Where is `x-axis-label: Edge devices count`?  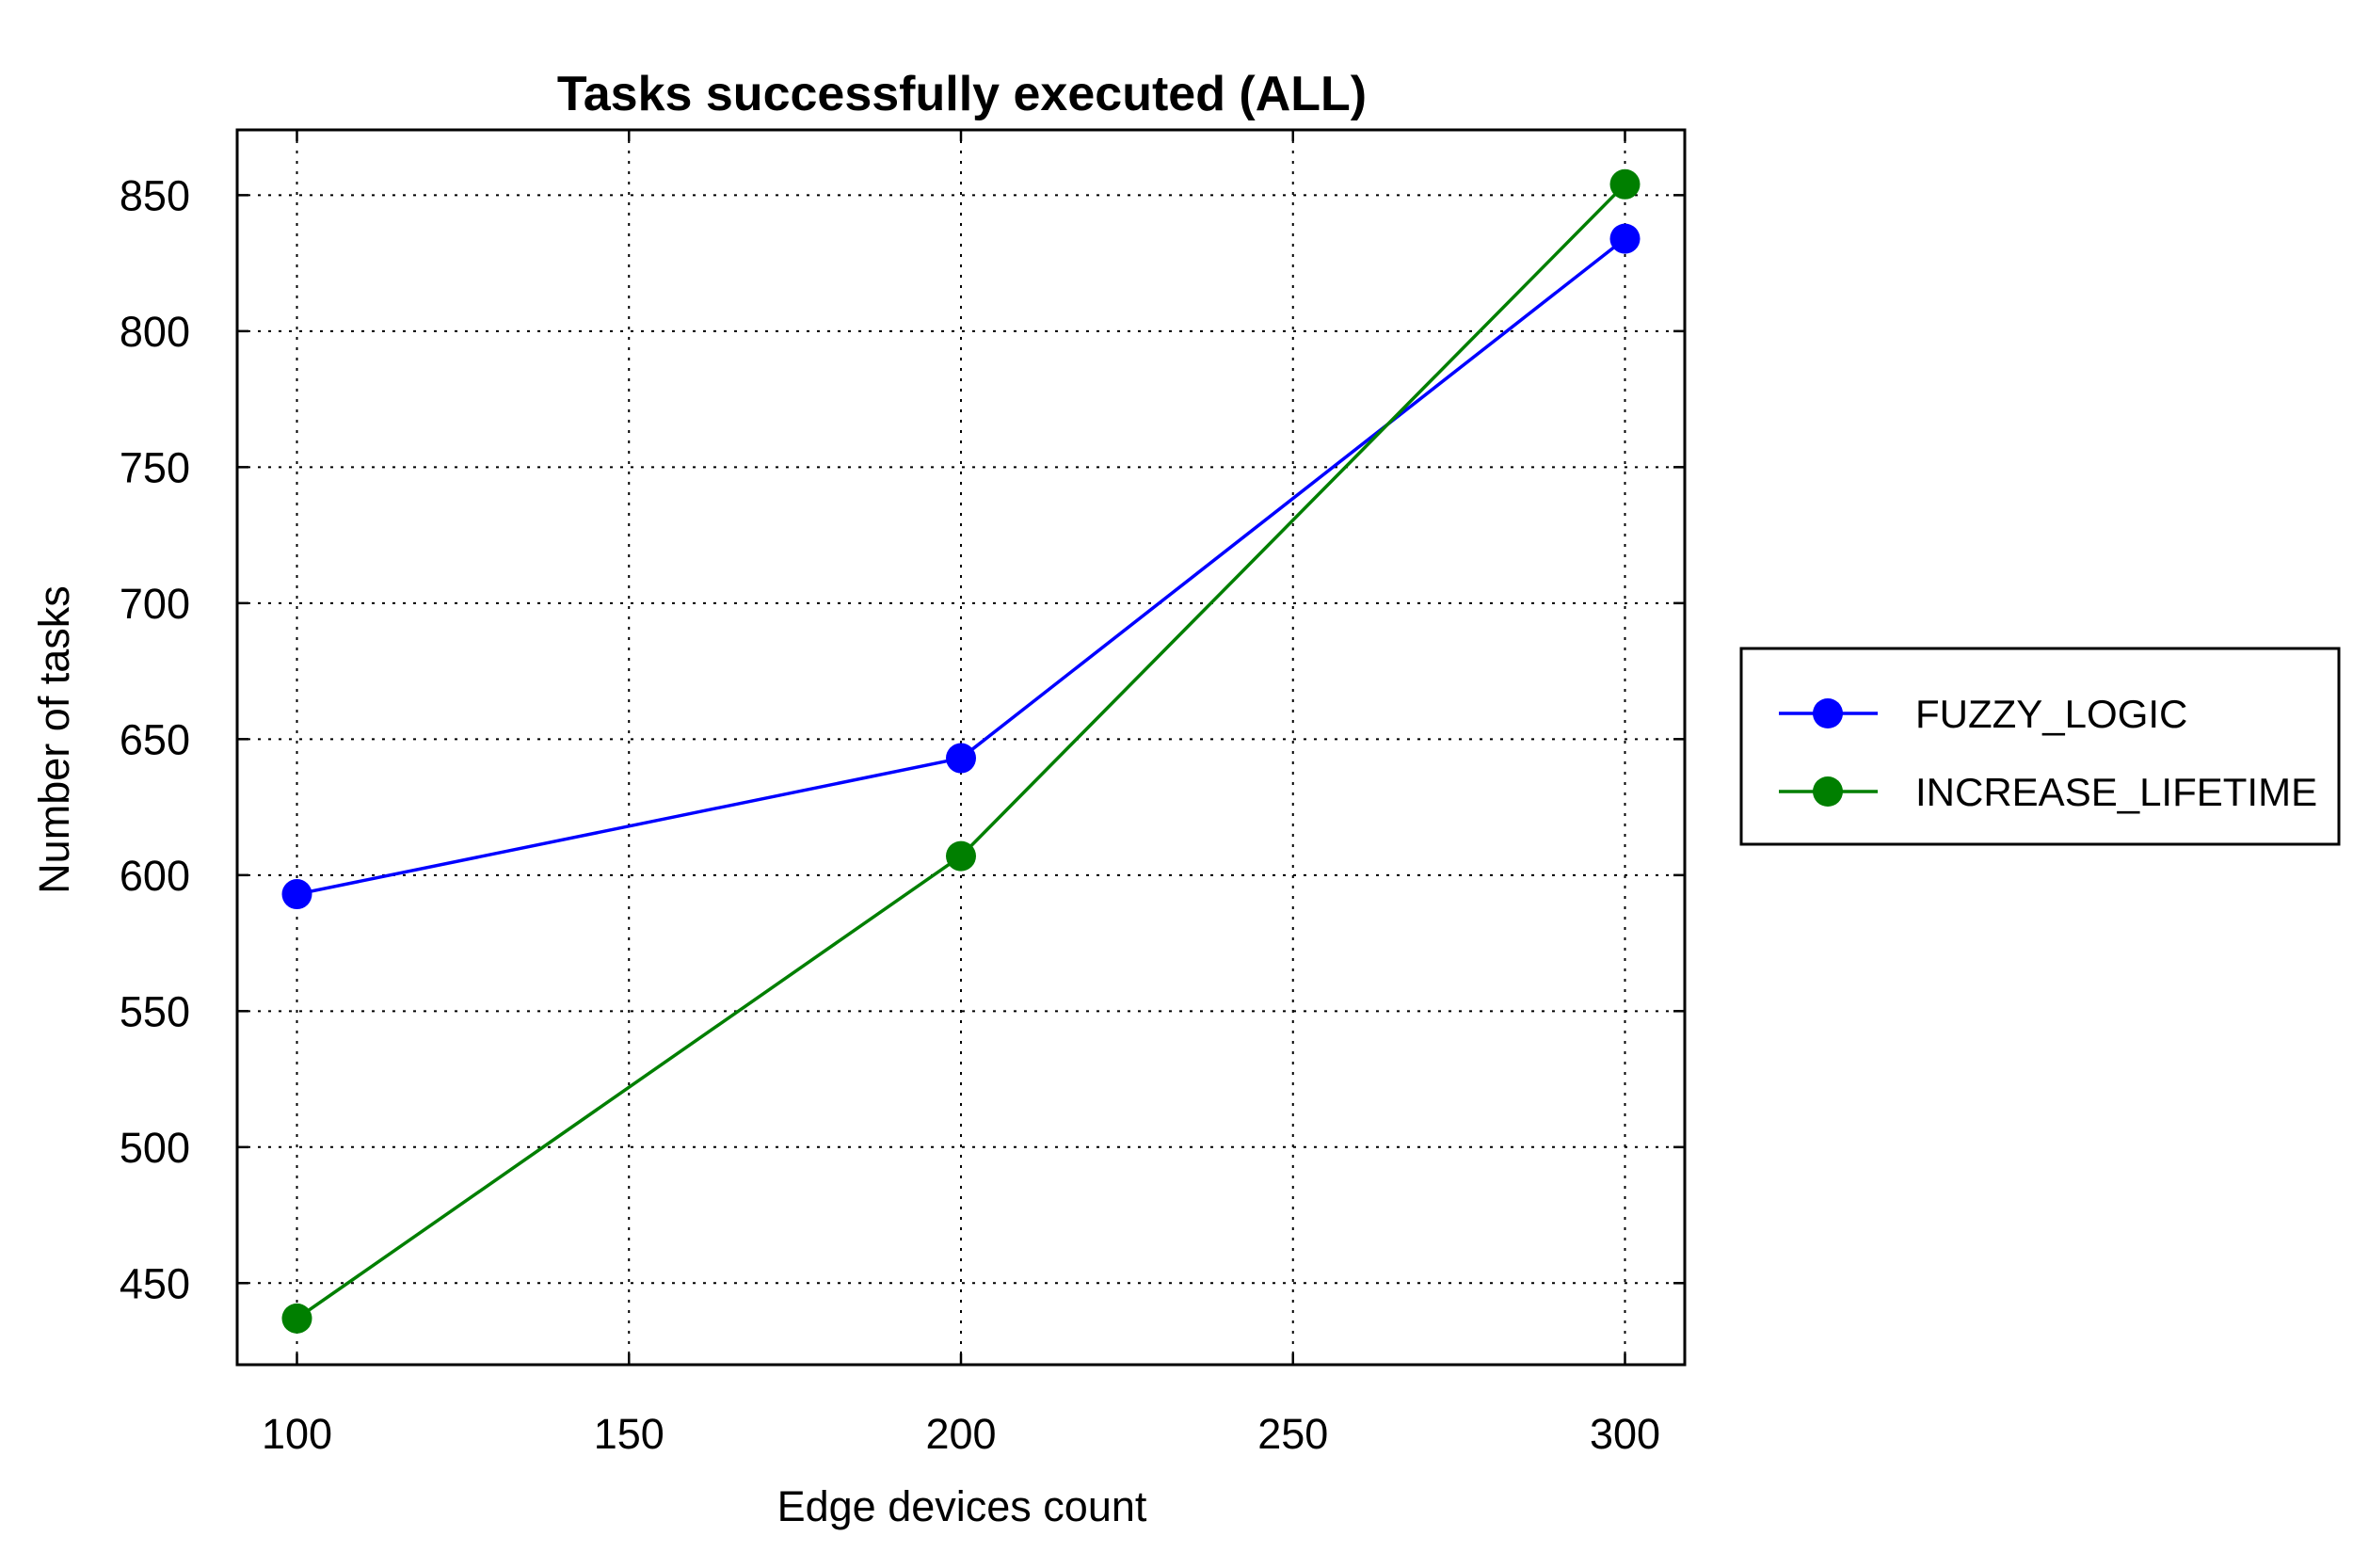 x-axis-label: Edge devices count is located at coordinates (962, 1506).